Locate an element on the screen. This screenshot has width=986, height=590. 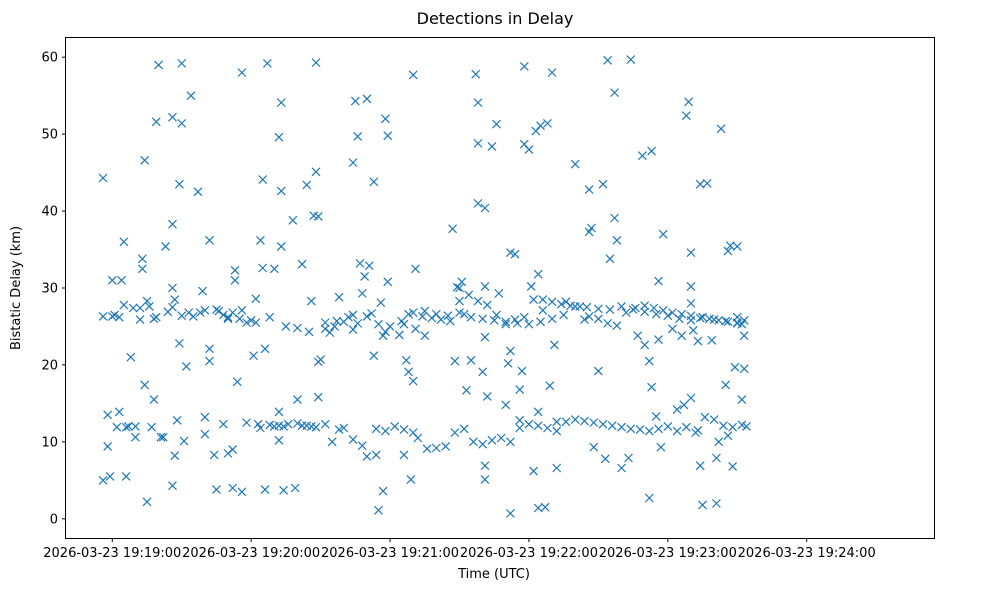
y-tick-label: 40 is located at coordinates (49, 212).